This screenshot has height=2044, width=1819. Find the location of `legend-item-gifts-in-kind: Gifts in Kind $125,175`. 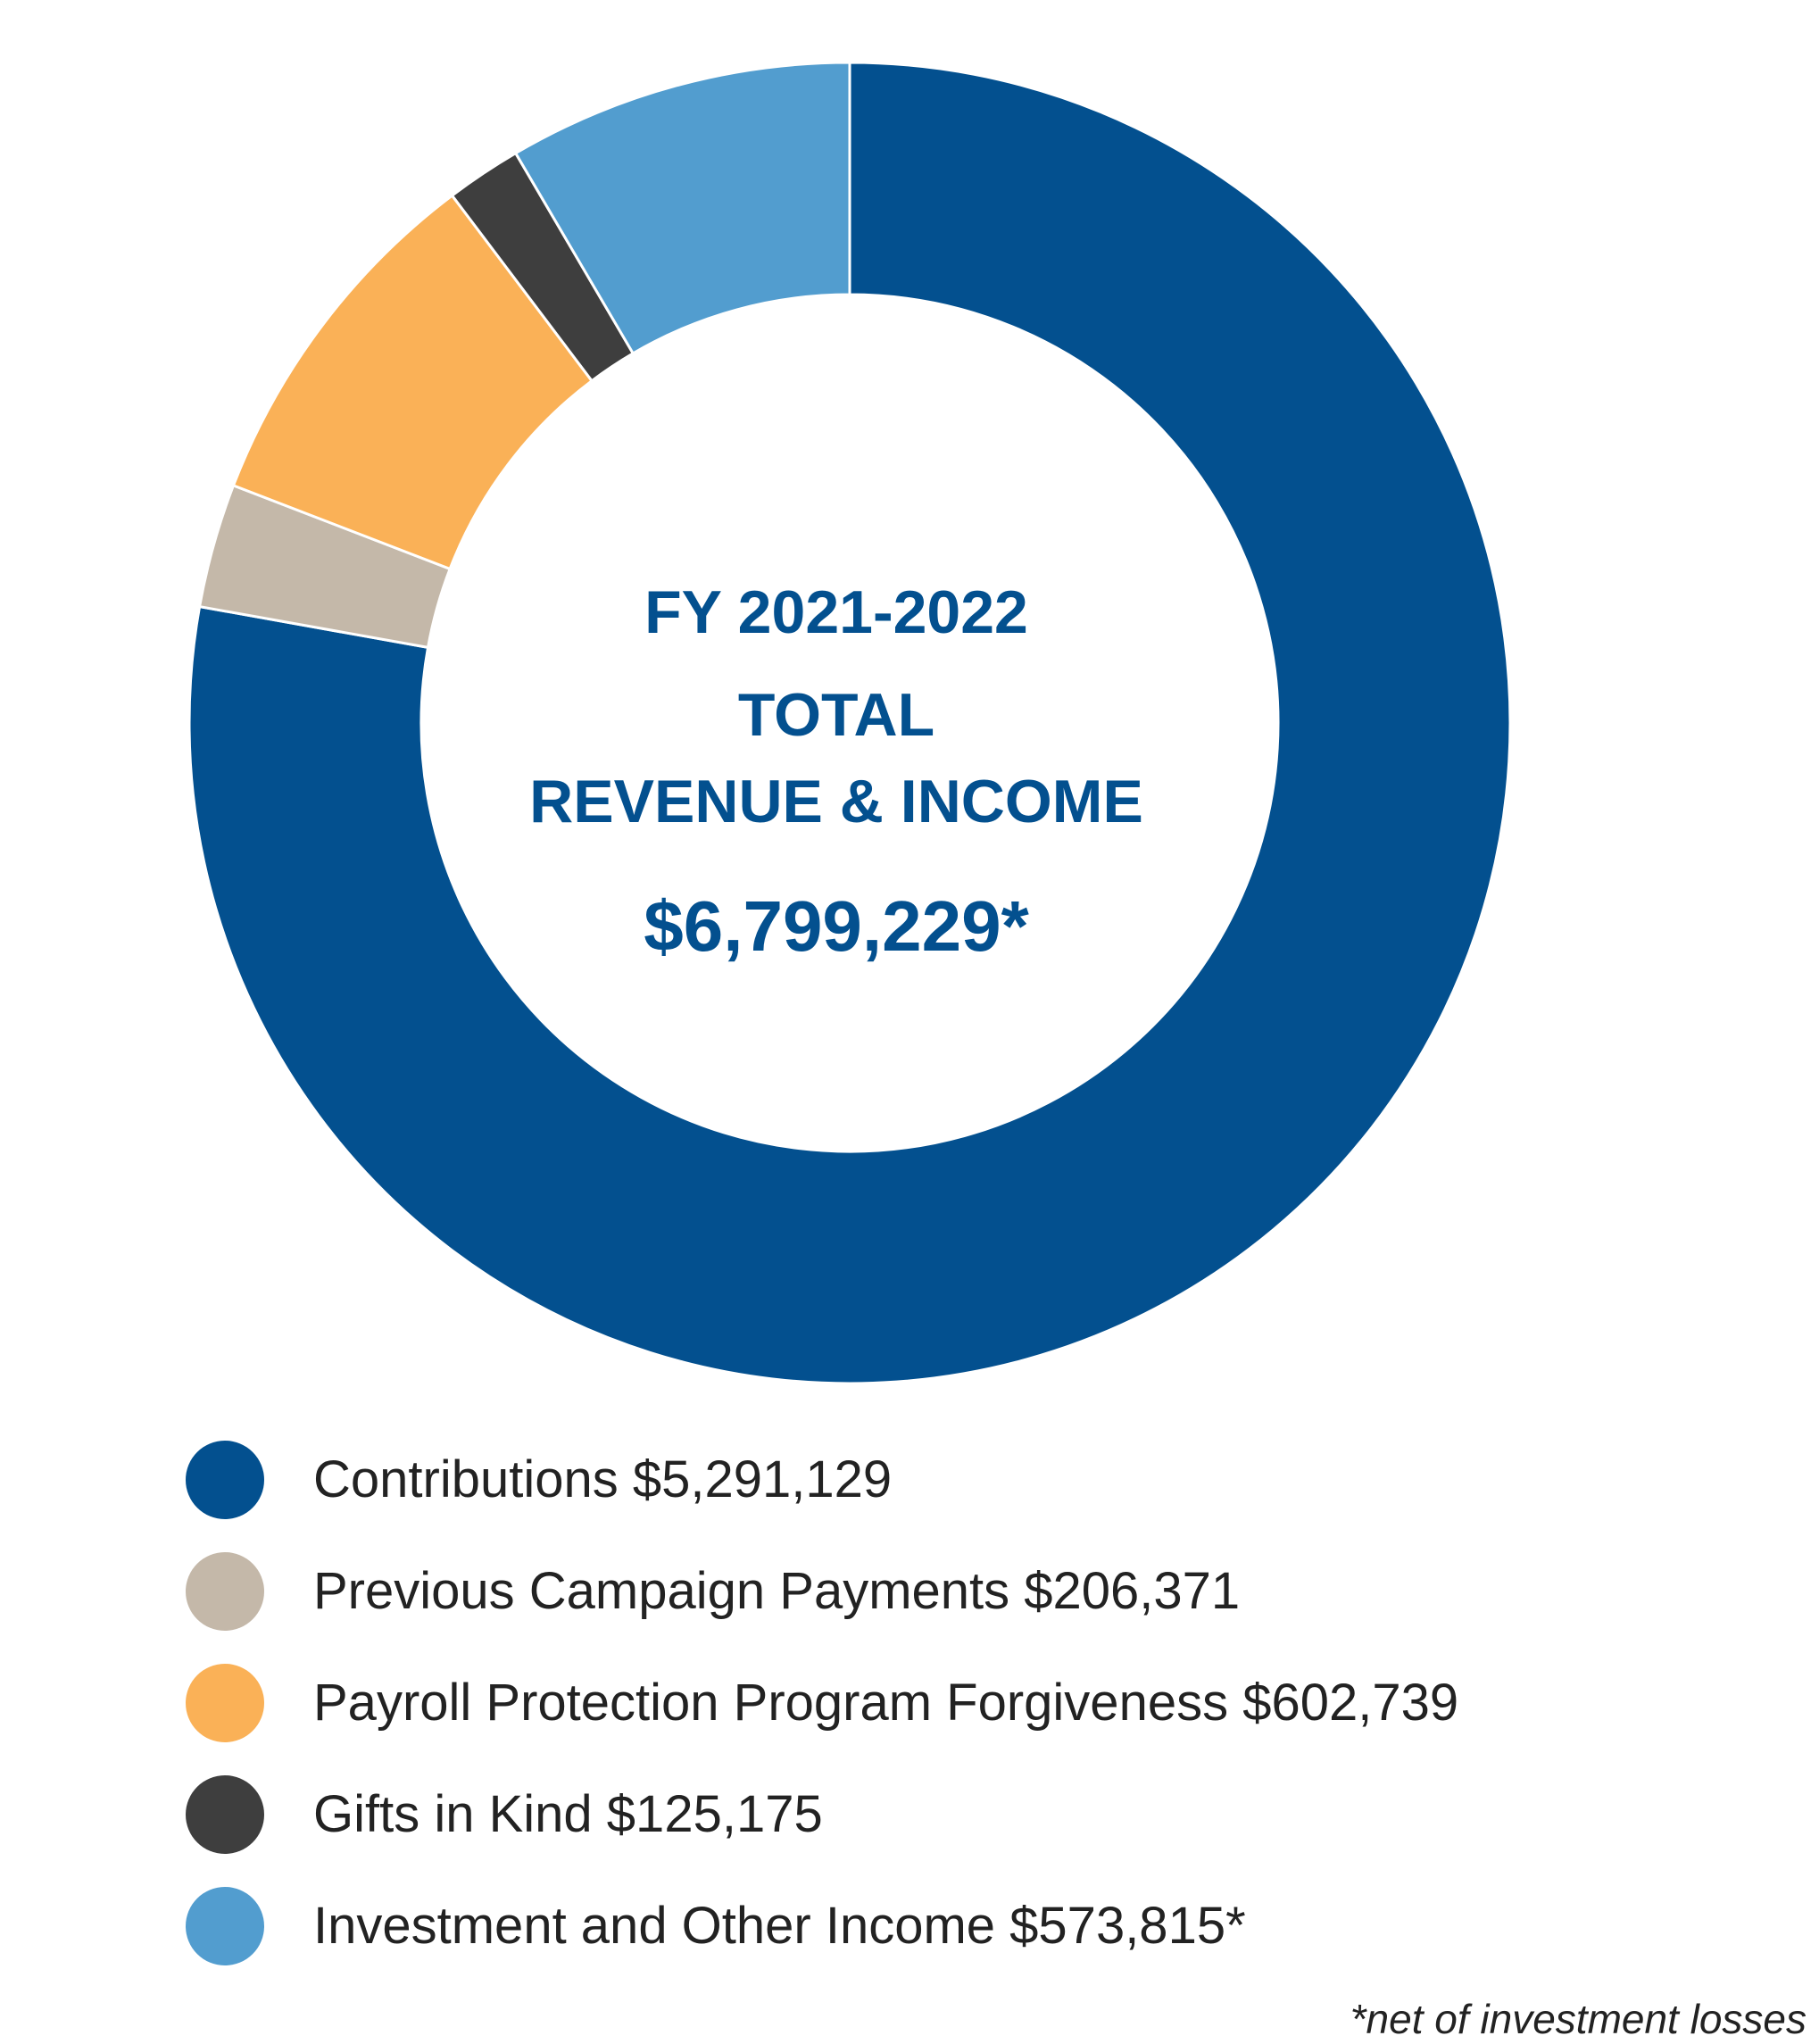

legend-item-gifts-in-kind: Gifts in Kind $125,175 is located at coordinates (989, 1814).